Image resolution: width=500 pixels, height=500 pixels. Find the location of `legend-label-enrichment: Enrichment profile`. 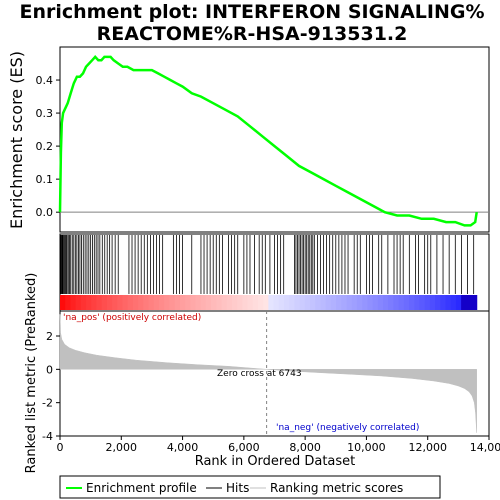

legend-label-enrichment: Enrichment profile is located at coordinates (141, 488).